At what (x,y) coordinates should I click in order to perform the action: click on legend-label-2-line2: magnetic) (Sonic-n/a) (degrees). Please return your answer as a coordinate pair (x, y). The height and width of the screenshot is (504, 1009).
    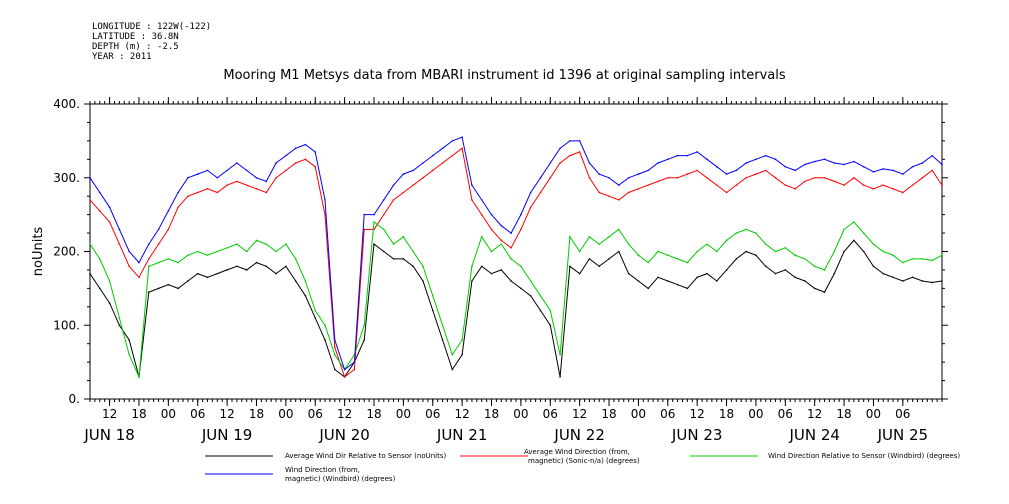
    Looking at the image, I should click on (584, 461).